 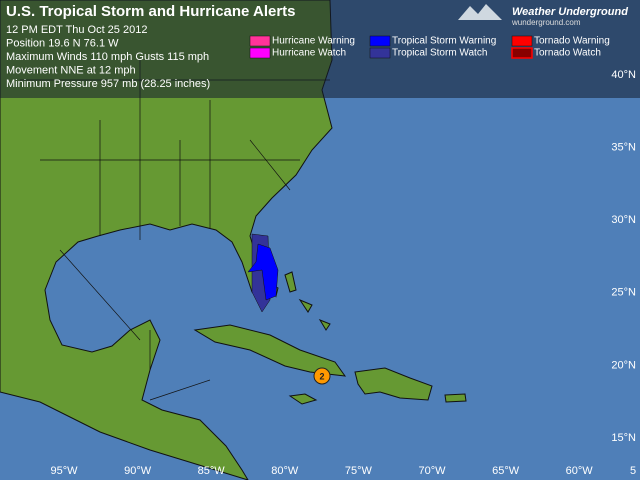 What do you see at coordinates (212, 471) in the screenshot?
I see `longitude-label: 85°W` at bounding box center [212, 471].